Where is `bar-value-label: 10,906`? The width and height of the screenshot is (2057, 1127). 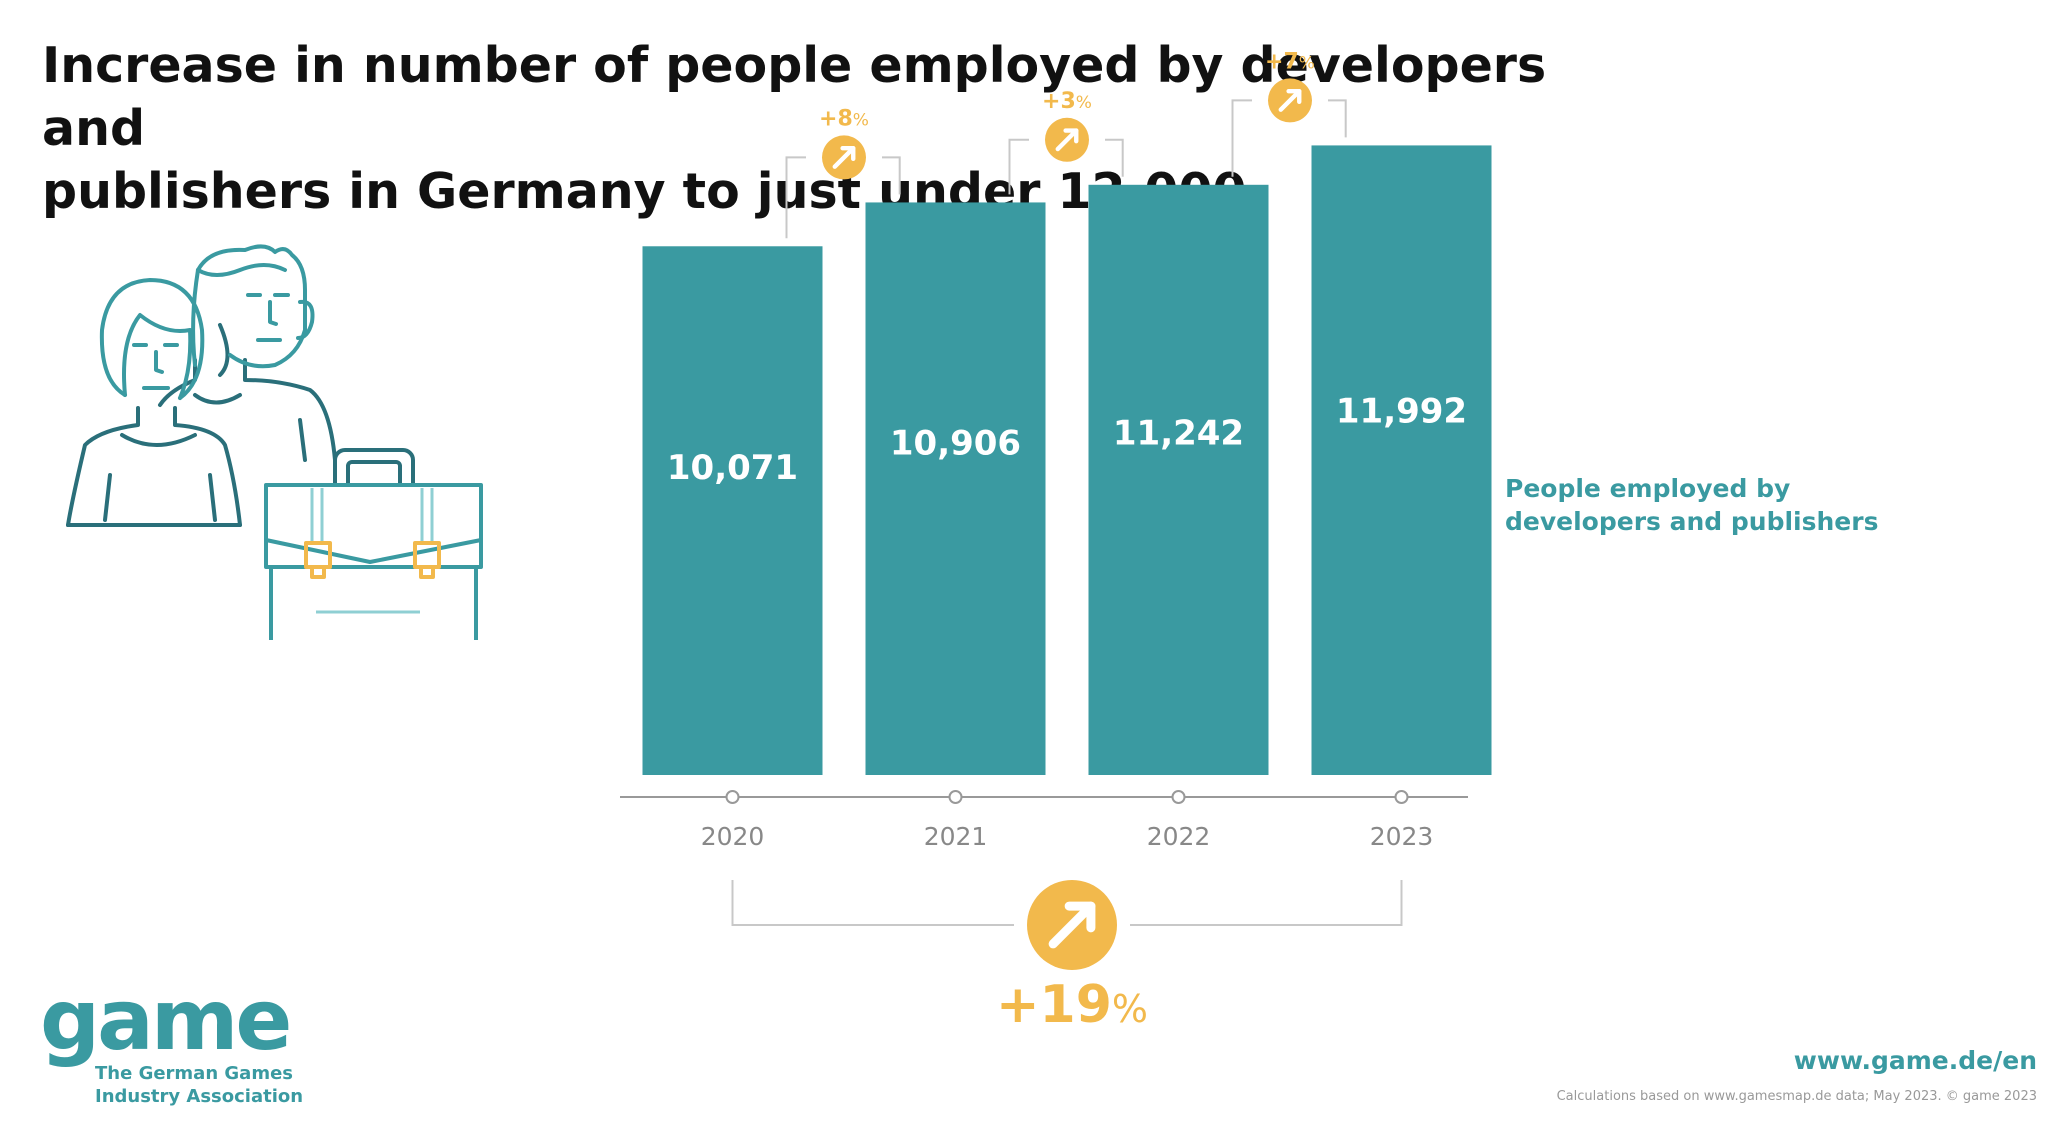
bar-value-label: 10,906 is located at coordinates (955, 443).